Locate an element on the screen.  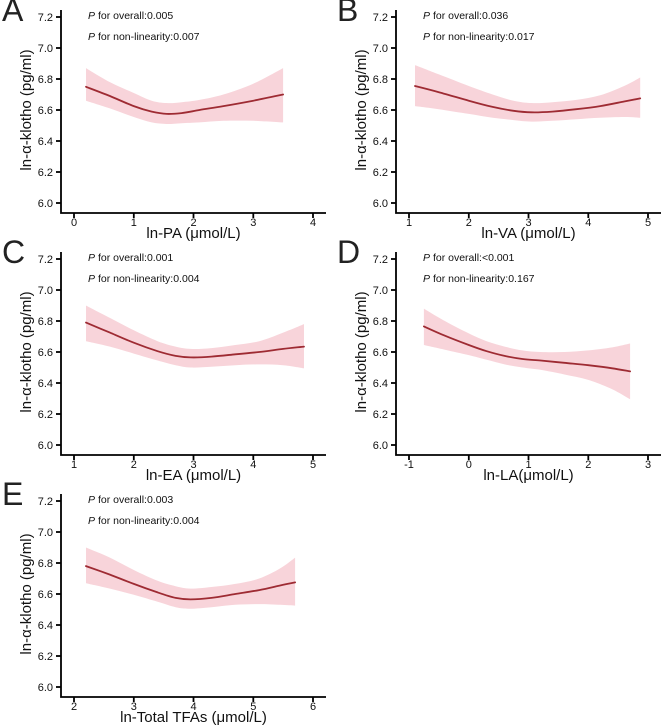
p-overall-text: for overall:0.003 is located at coordinates (135, 500).